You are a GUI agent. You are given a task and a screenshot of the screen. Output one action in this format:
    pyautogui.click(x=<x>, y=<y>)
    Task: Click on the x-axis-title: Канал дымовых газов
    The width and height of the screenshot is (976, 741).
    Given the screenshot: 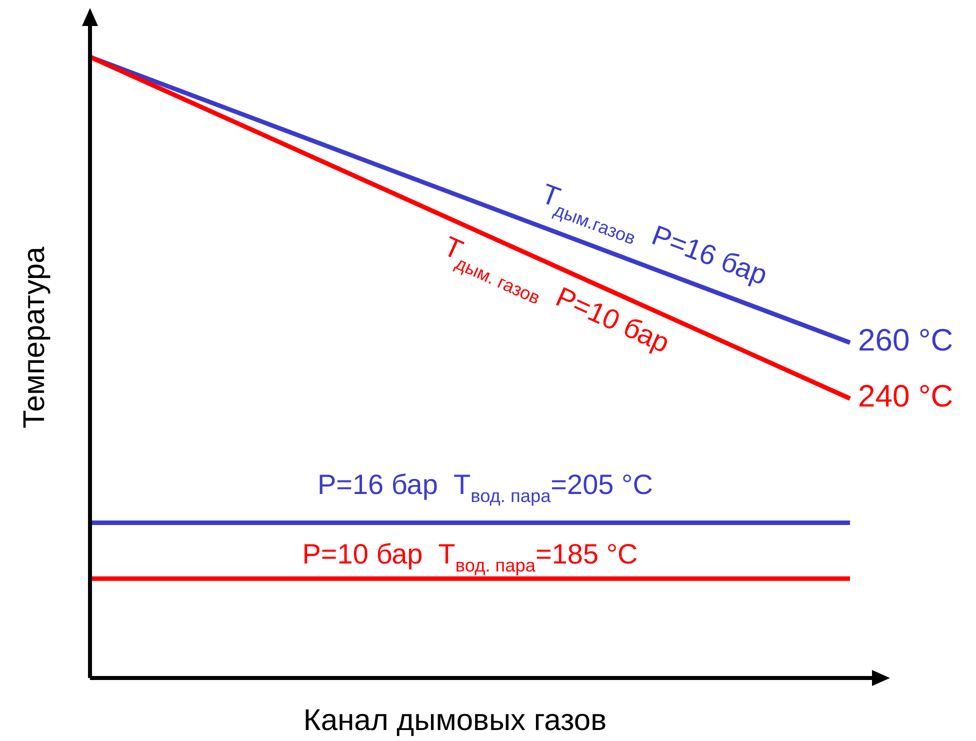 What is the action you would take?
    pyautogui.click(x=455, y=720)
    